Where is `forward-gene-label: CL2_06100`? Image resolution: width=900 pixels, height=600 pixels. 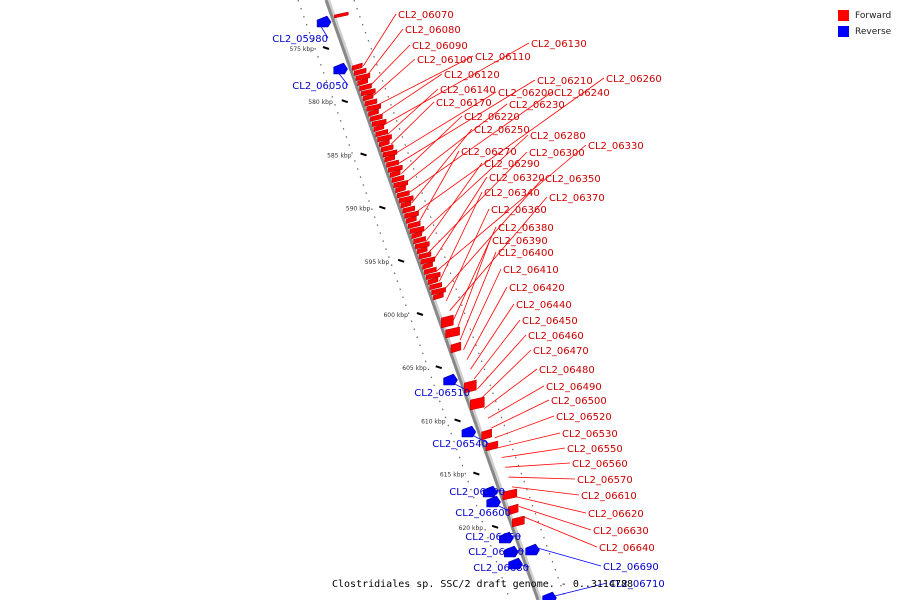
forward-gene-label: CL2_06100 is located at coordinates (445, 60).